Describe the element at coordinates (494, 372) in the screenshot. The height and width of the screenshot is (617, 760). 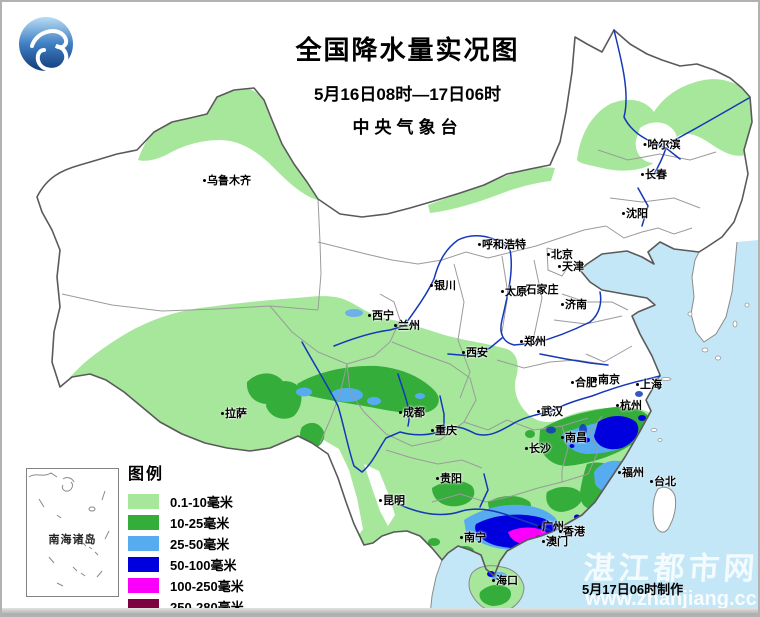
I see `lakes` at that location.